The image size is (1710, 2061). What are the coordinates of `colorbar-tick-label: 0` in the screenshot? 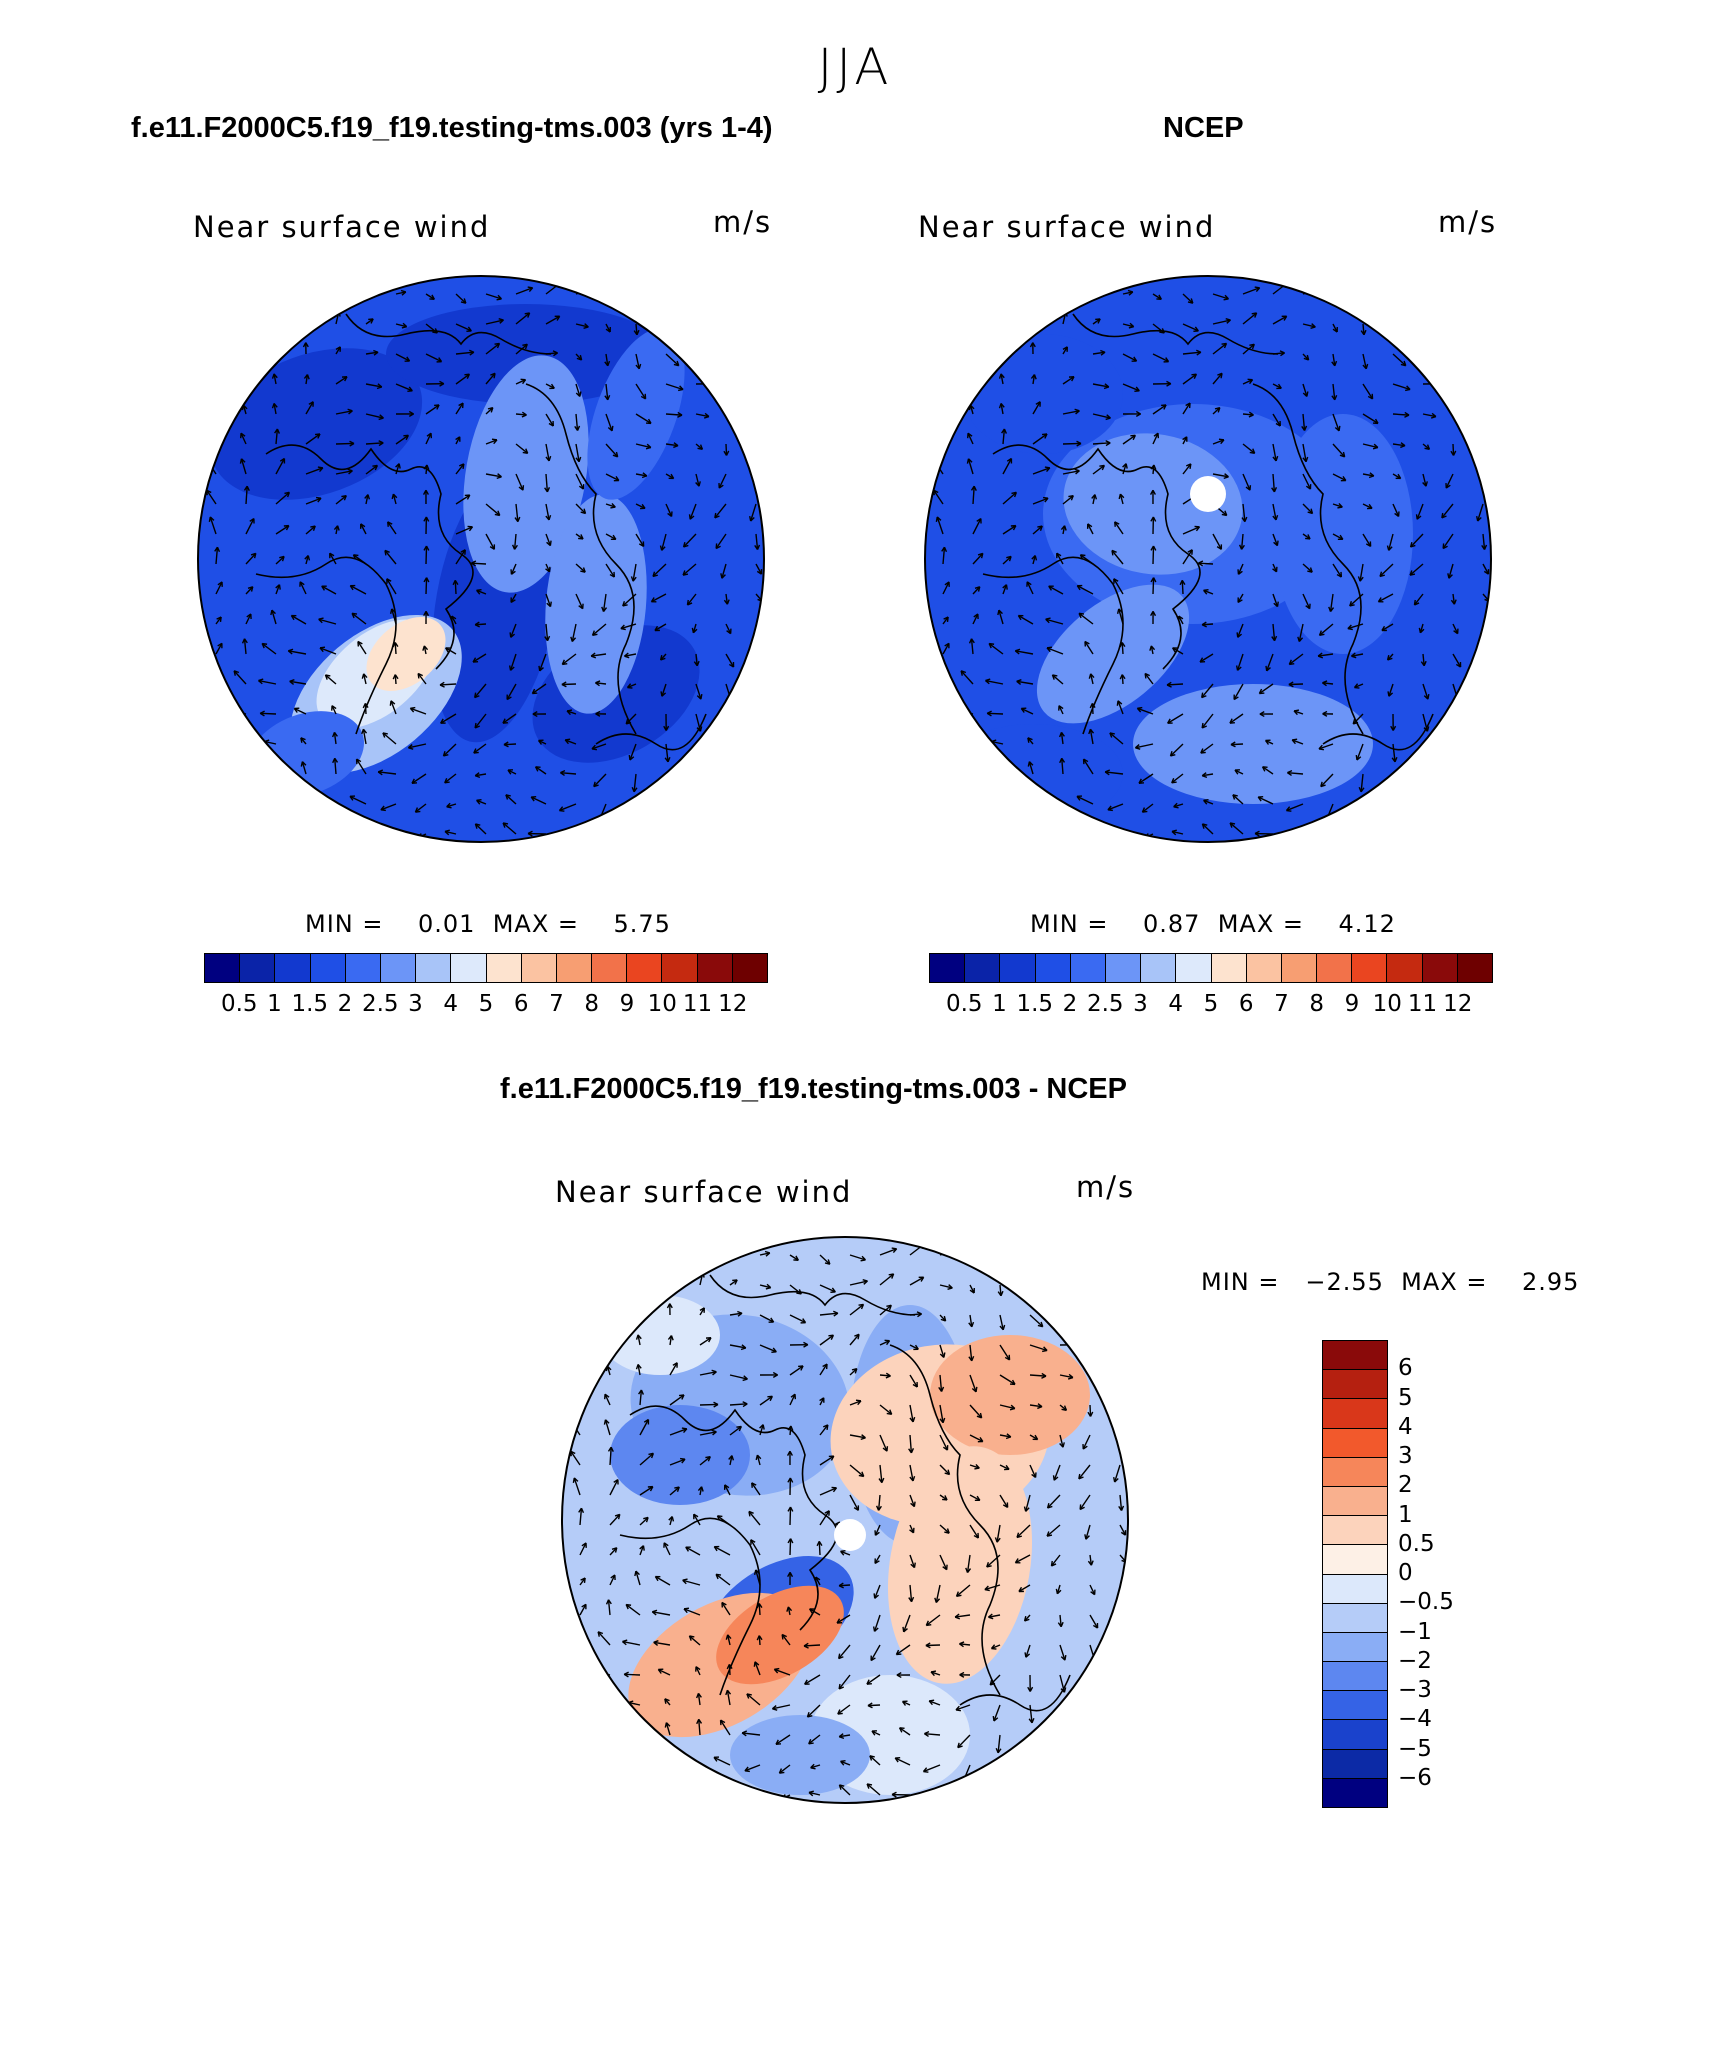 It's located at (1405, 1573).